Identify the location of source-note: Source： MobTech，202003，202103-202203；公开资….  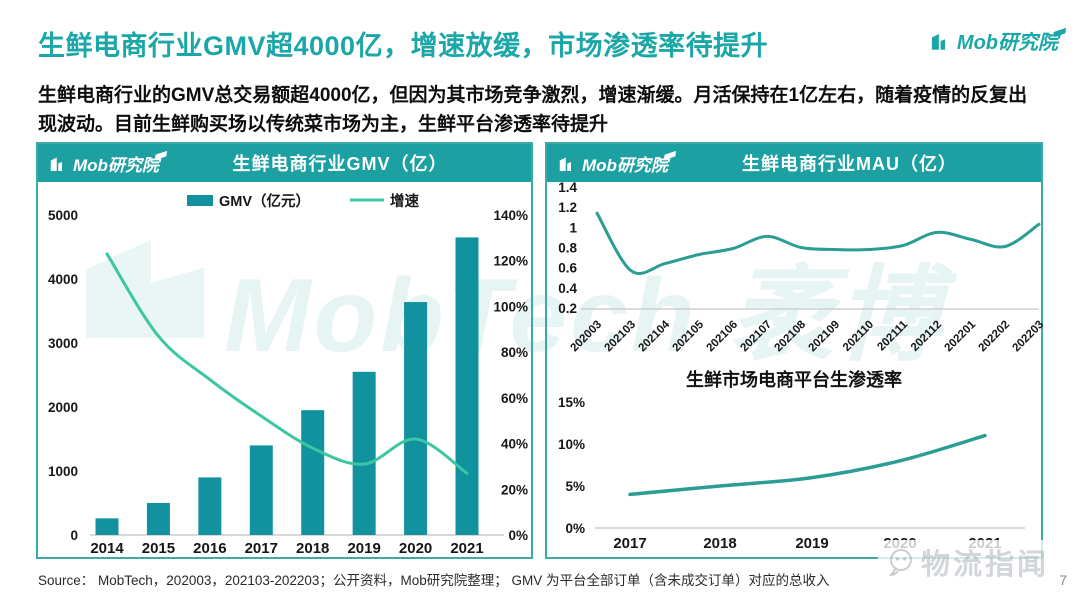
(434, 580).